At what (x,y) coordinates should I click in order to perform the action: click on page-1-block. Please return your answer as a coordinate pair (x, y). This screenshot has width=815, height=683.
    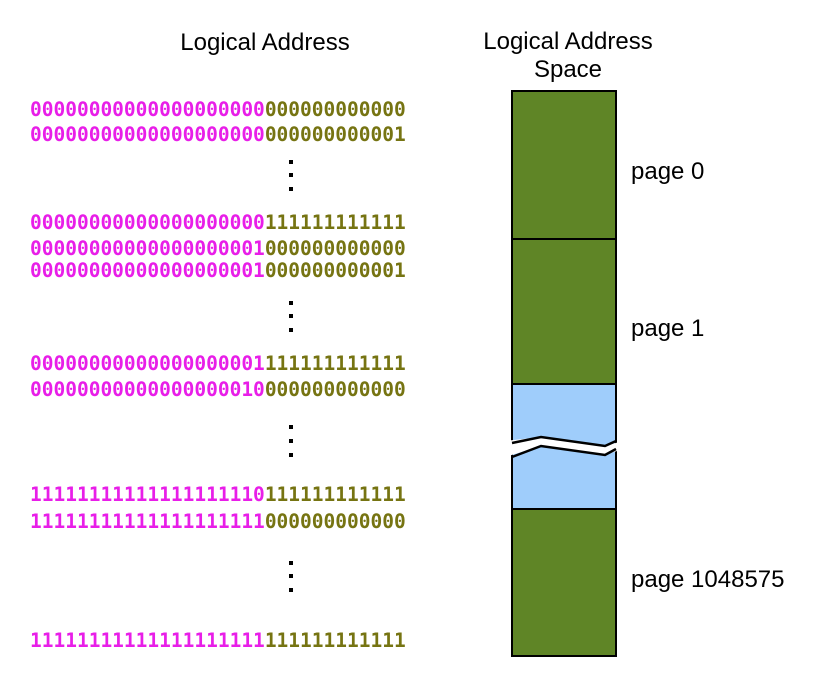
    Looking at the image, I should click on (564, 311).